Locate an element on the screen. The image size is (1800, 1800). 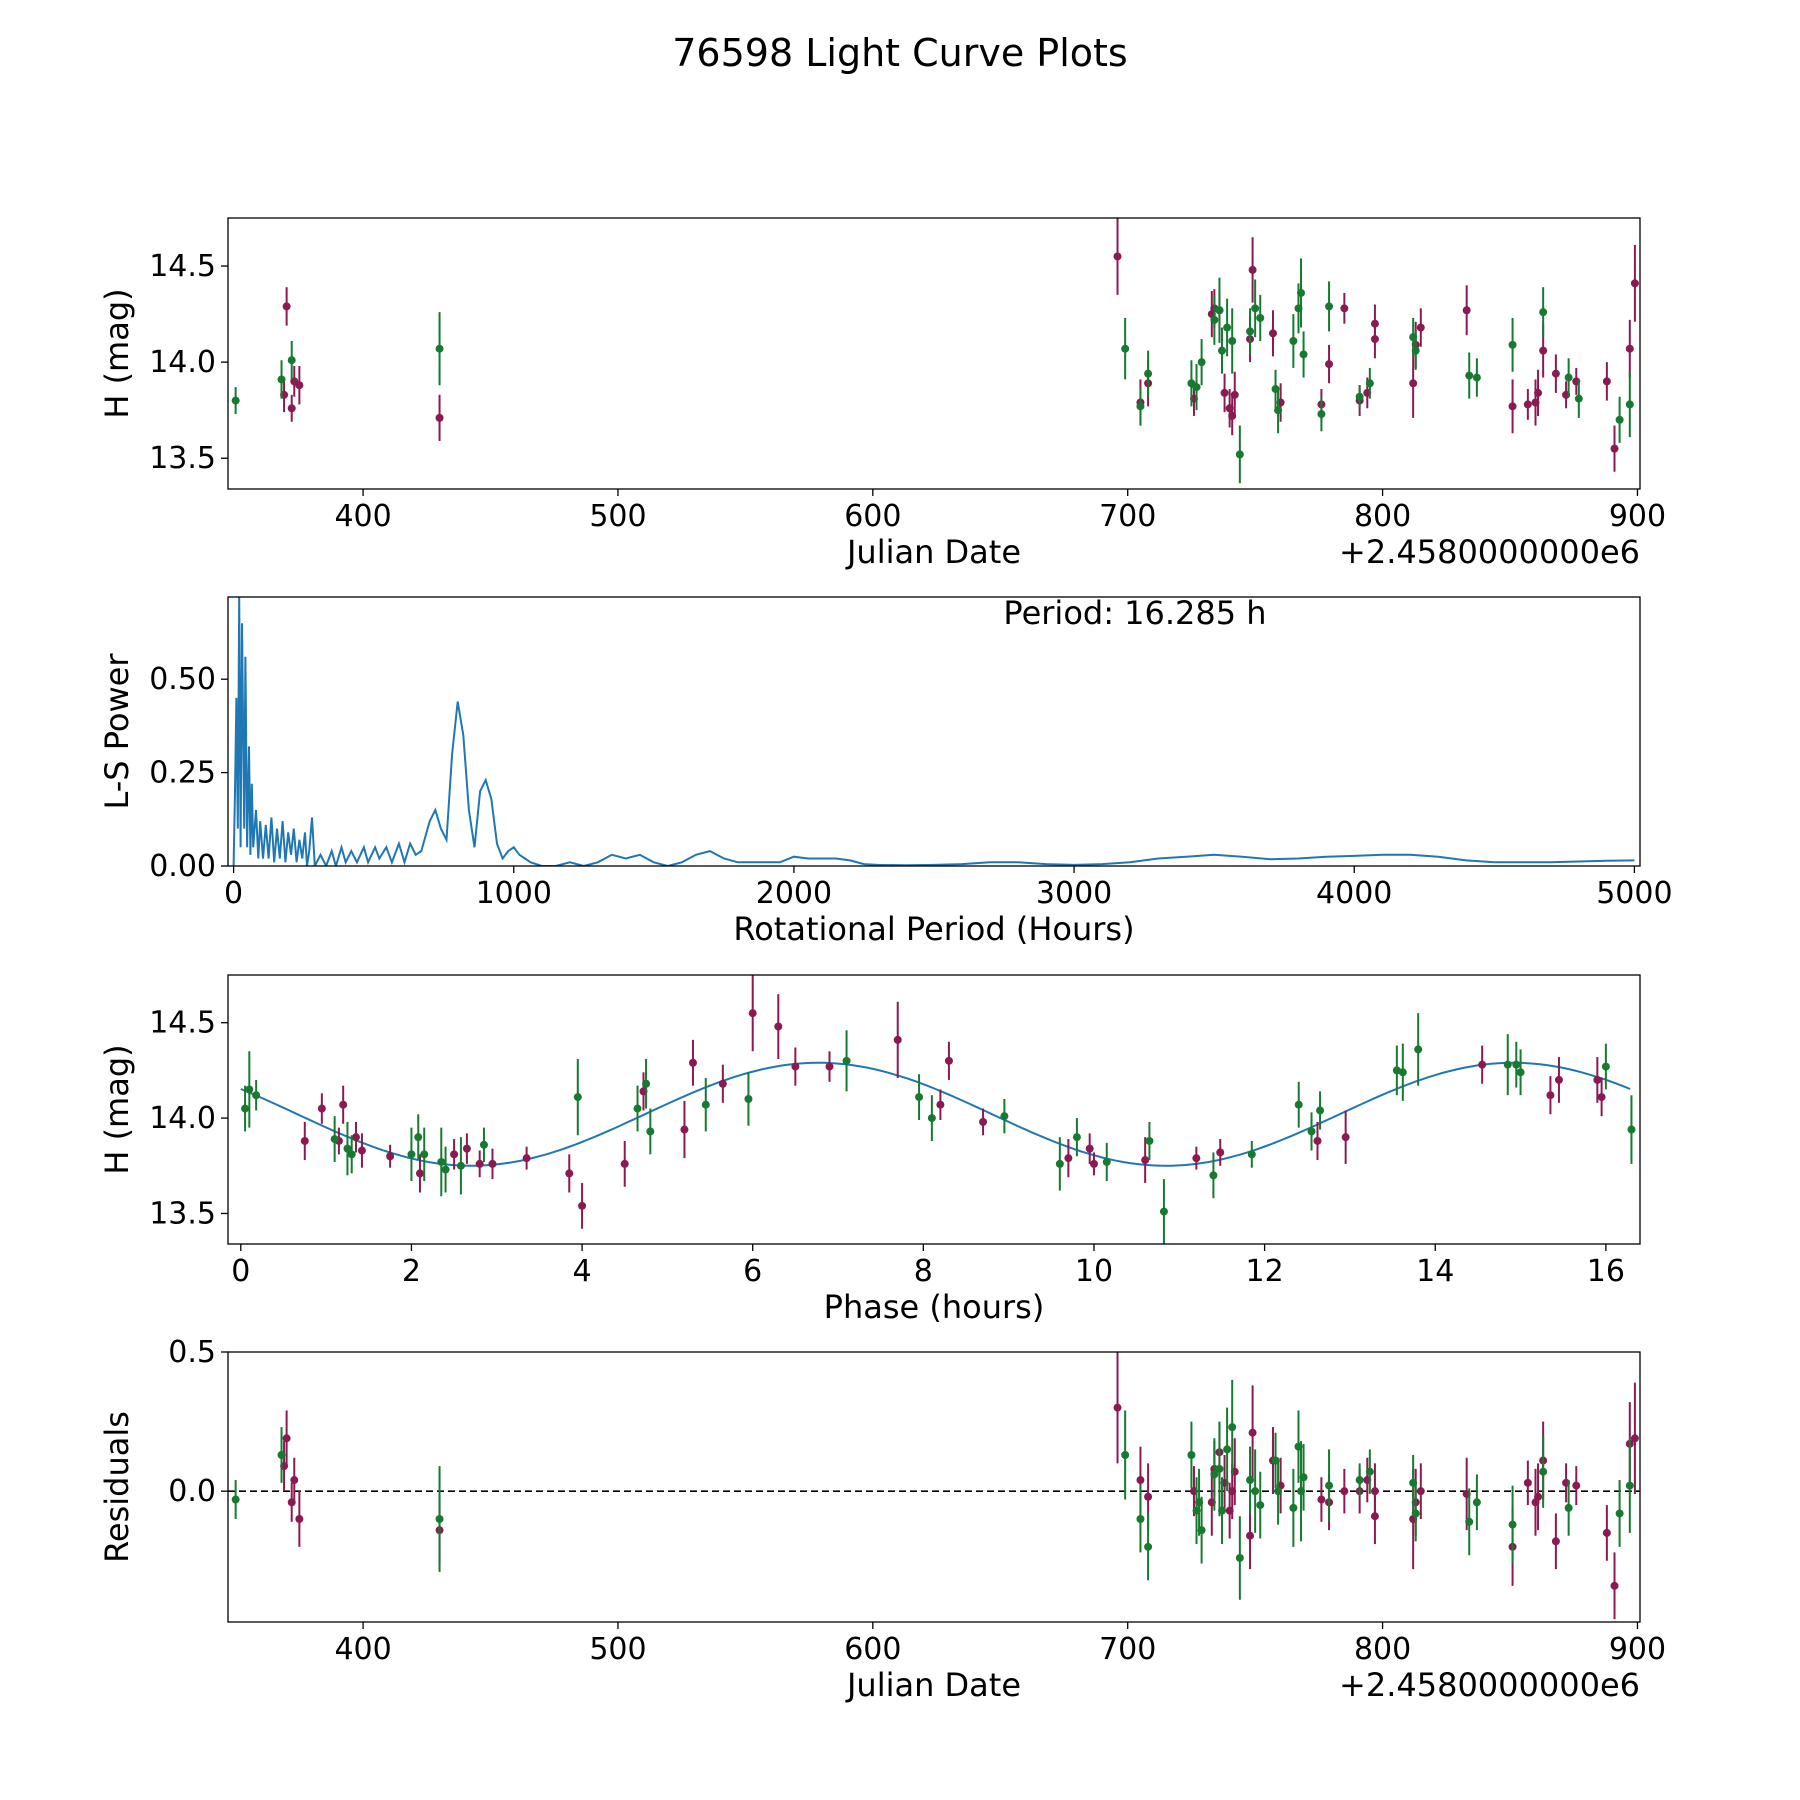
period-annotation: Period: 16.285 h is located at coordinates (1134, 613).